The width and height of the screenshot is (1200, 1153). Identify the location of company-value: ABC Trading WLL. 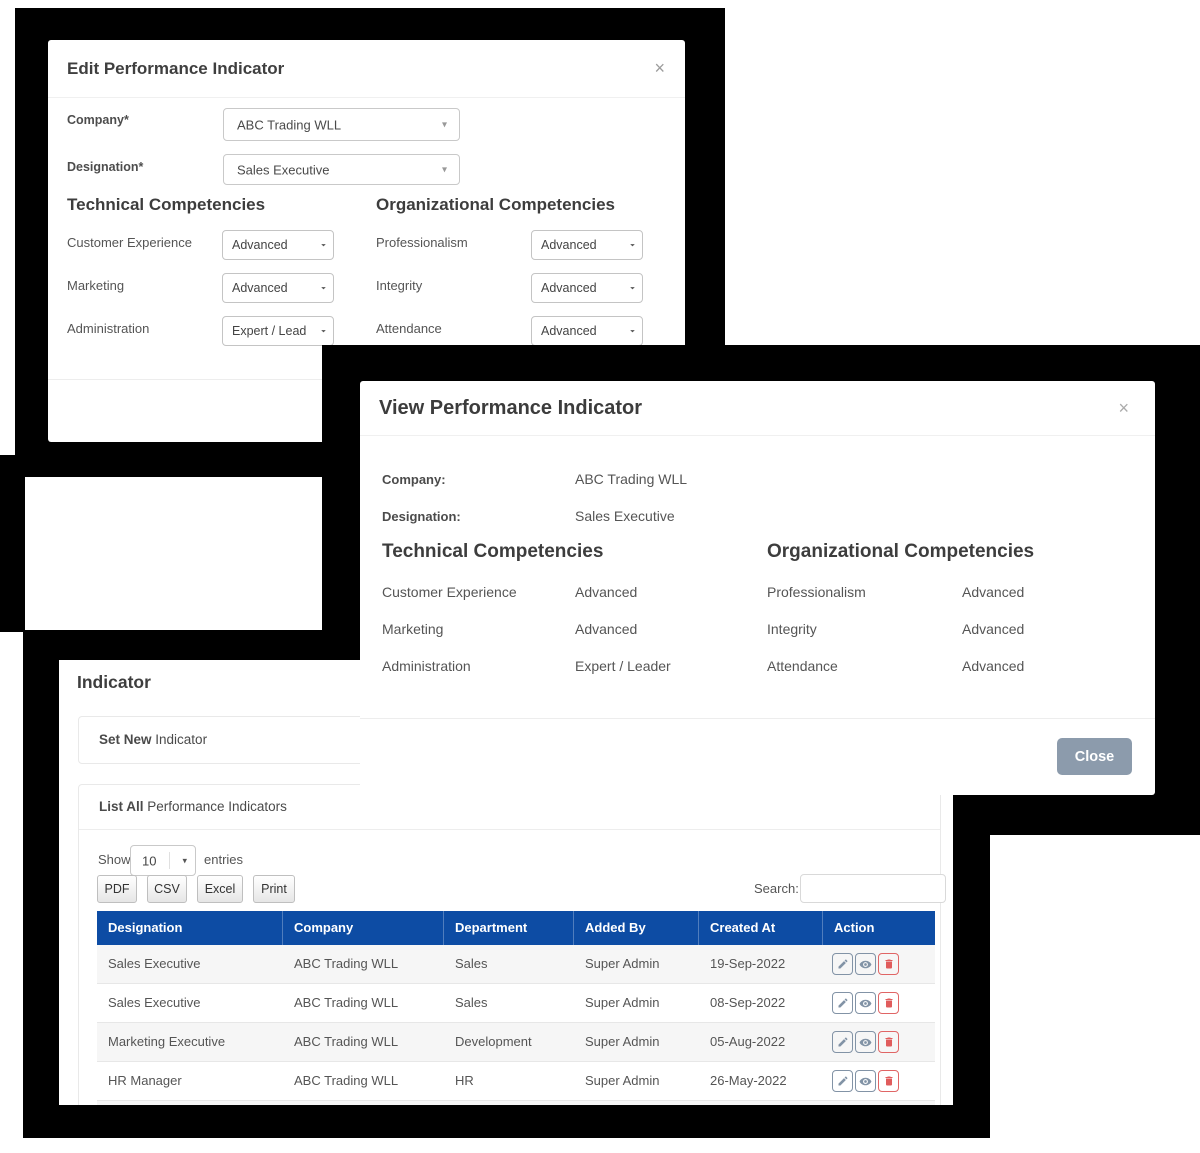
(631, 479).